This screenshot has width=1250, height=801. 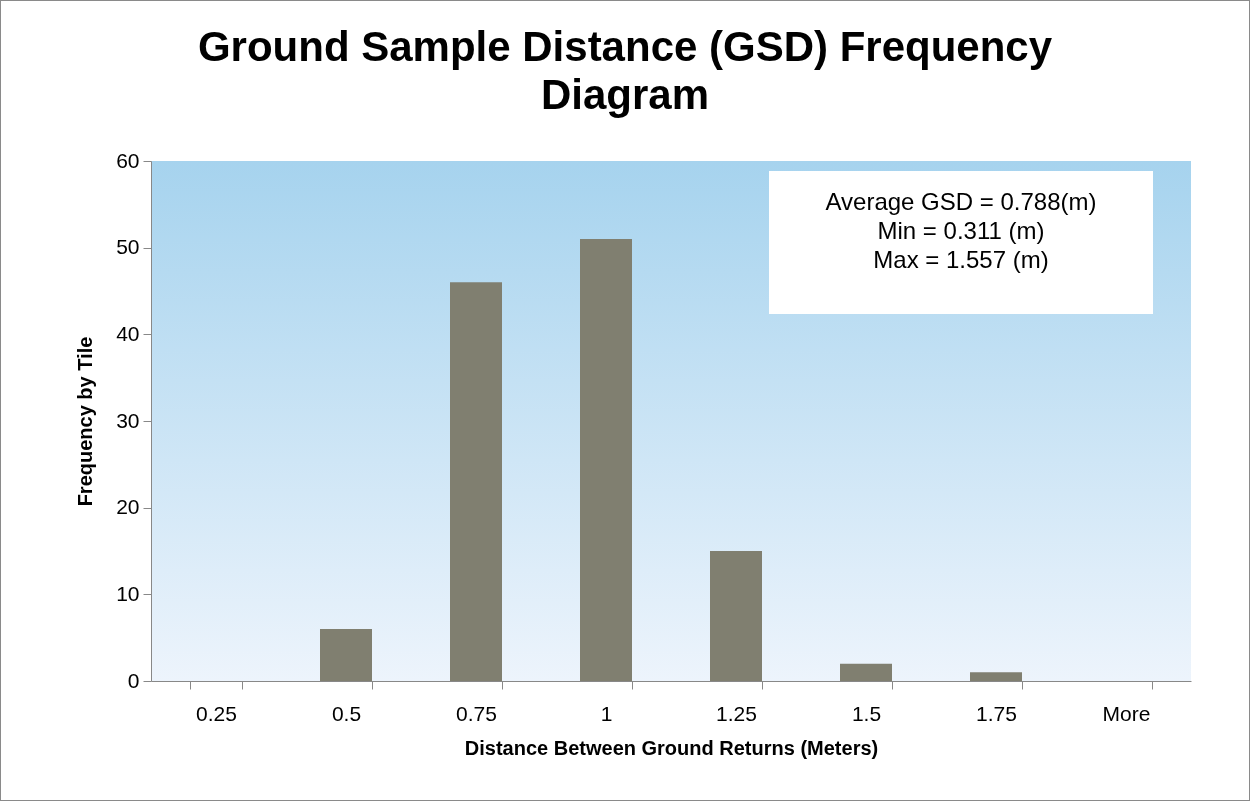 What do you see at coordinates (346, 713) in the screenshot?
I see `x-tick-label: 0.5` at bounding box center [346, 713].